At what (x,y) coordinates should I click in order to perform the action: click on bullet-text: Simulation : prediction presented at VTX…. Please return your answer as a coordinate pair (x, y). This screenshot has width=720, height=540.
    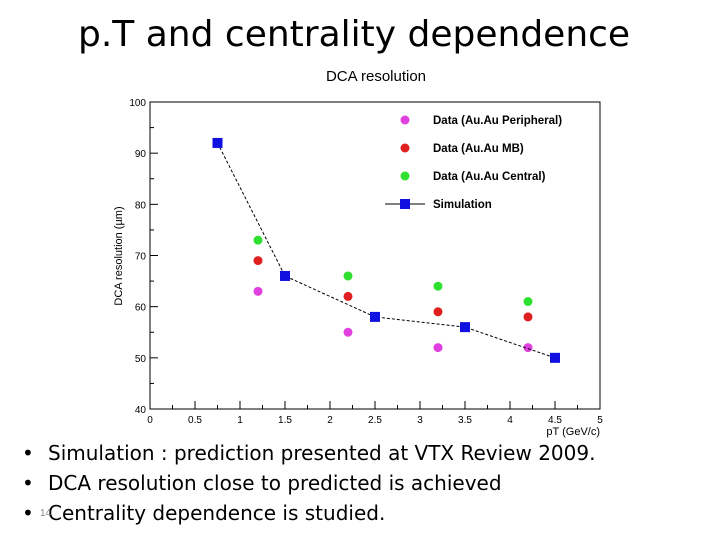
    Looking at the image, I should click on (322, 453).